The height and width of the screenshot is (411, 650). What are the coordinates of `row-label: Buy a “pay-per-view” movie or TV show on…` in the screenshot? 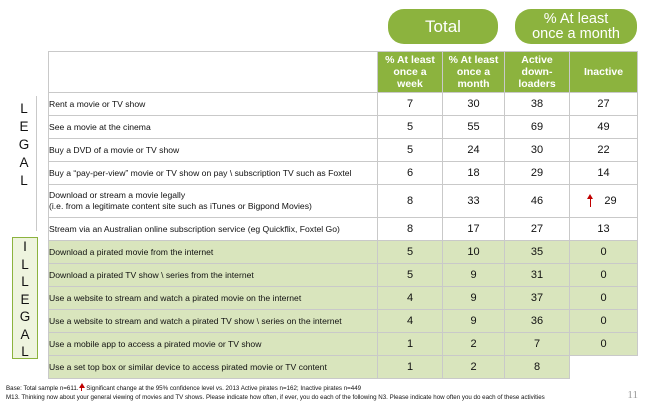 It's located at (213, 173).